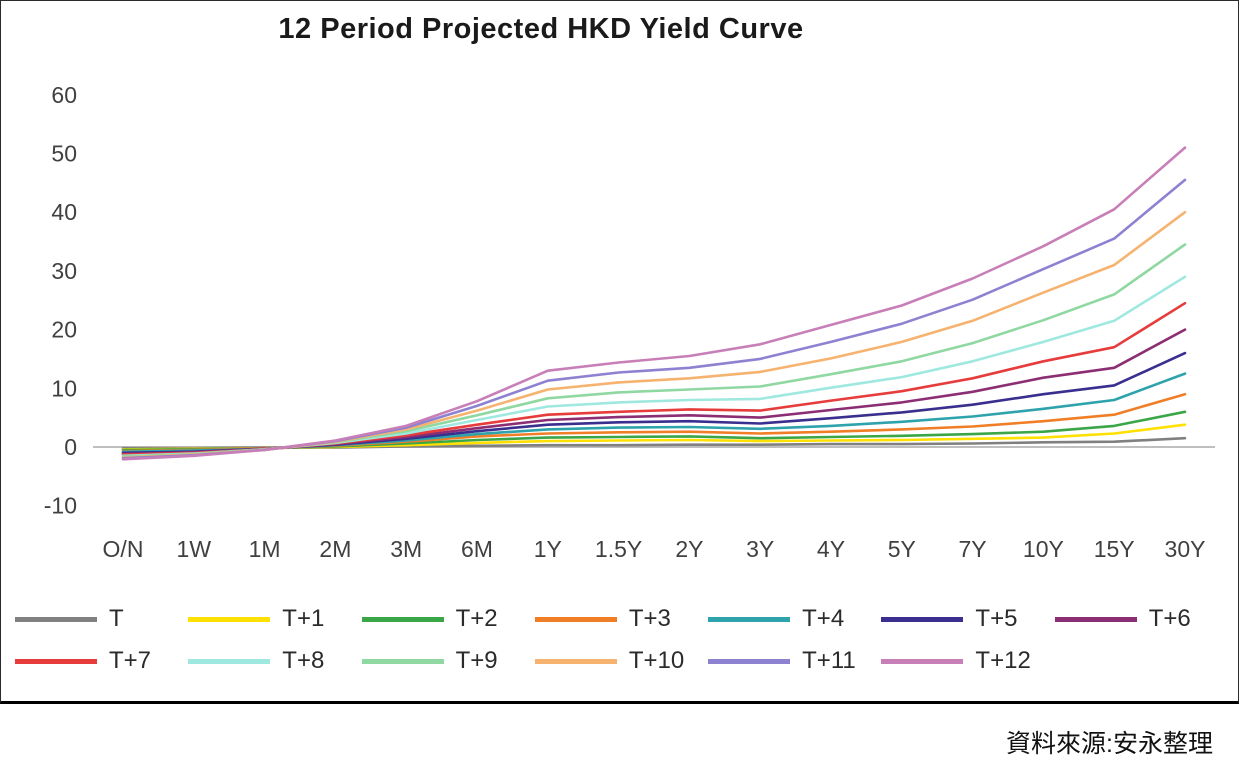 This screenshot has height=773, width=1239. Describe the element at coordinates (973, 549) in the screenshot. I see `x-axis-tick-label: 7Y` at that location.